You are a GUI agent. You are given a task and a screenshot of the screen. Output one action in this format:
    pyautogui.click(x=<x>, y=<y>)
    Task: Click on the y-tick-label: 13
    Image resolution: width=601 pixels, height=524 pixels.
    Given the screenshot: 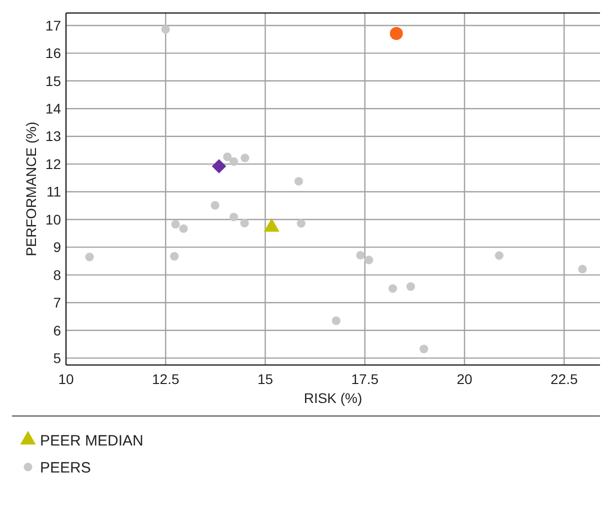 What is the action you would take?
    pyautogui.click(x=53, y=136)
    